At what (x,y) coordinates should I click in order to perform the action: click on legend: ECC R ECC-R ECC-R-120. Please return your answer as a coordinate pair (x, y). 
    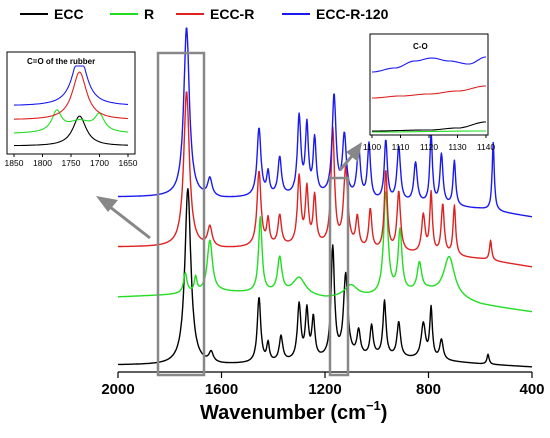
    Looking at the image, I should click on (204, 14).